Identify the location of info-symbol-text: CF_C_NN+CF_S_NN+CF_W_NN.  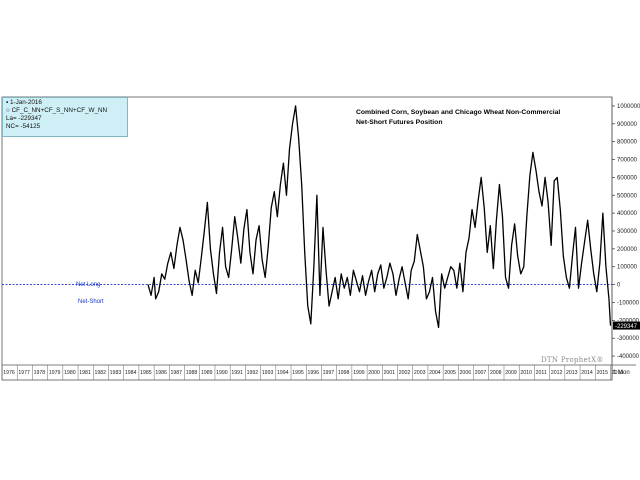
(59, 110).